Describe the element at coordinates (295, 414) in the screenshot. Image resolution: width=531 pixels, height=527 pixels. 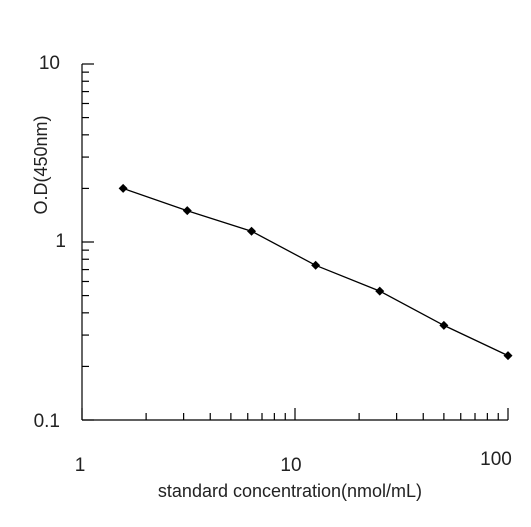
I see `x-ticks` at that location.